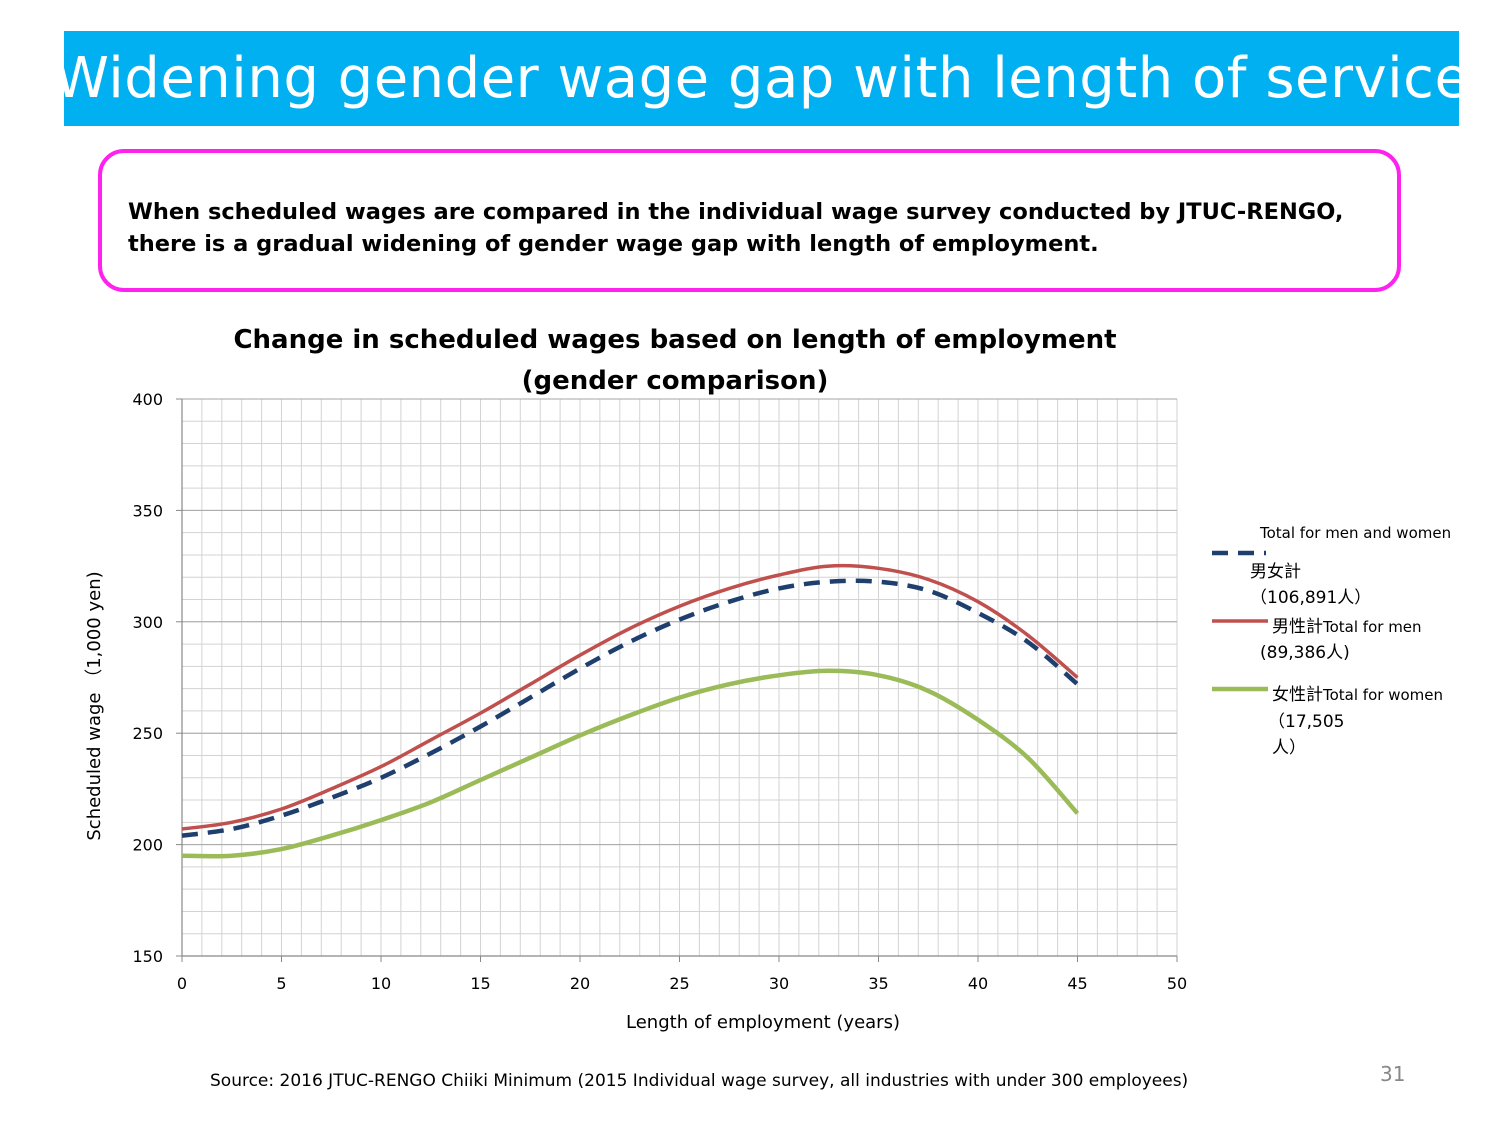  I want to click on series-line-men, so click(630, 697).